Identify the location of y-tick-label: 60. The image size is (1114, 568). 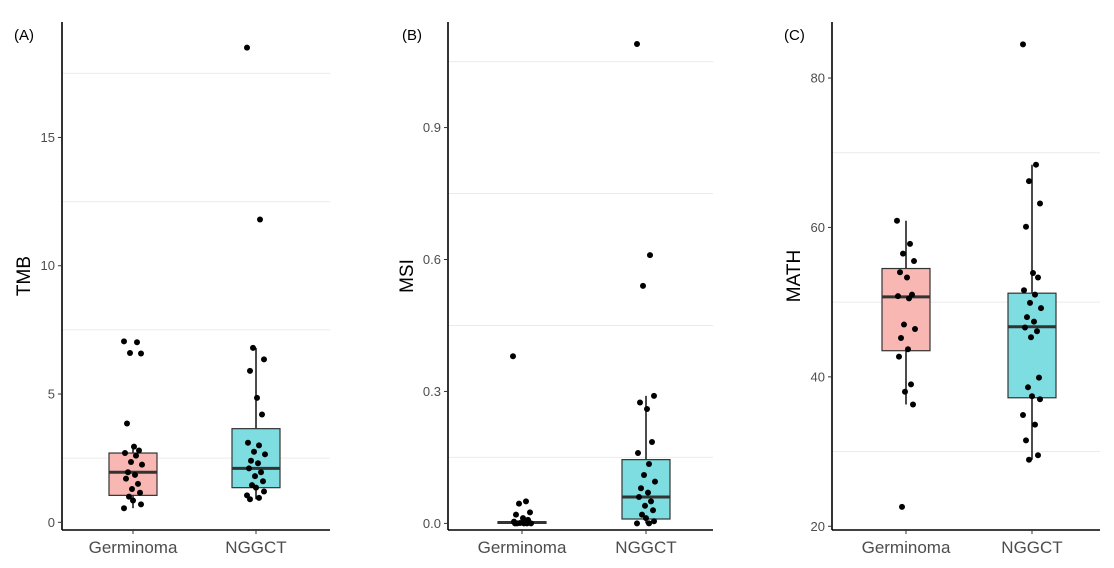
(818, 227).